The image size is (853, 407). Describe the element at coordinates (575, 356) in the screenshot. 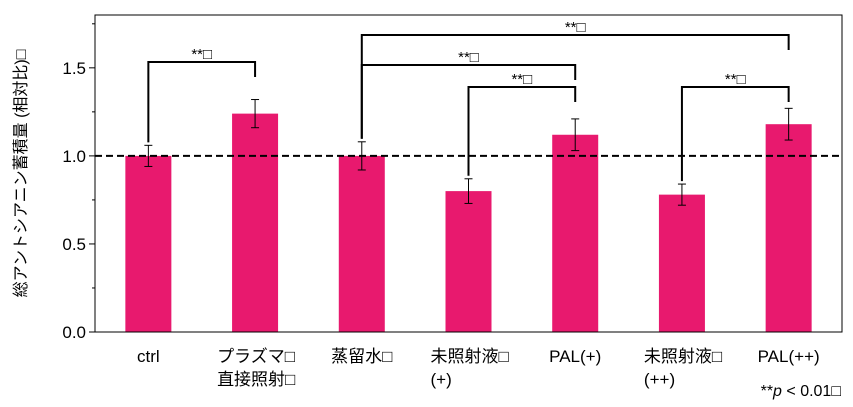

I see `x-category-label: PAL(+)` at that location.